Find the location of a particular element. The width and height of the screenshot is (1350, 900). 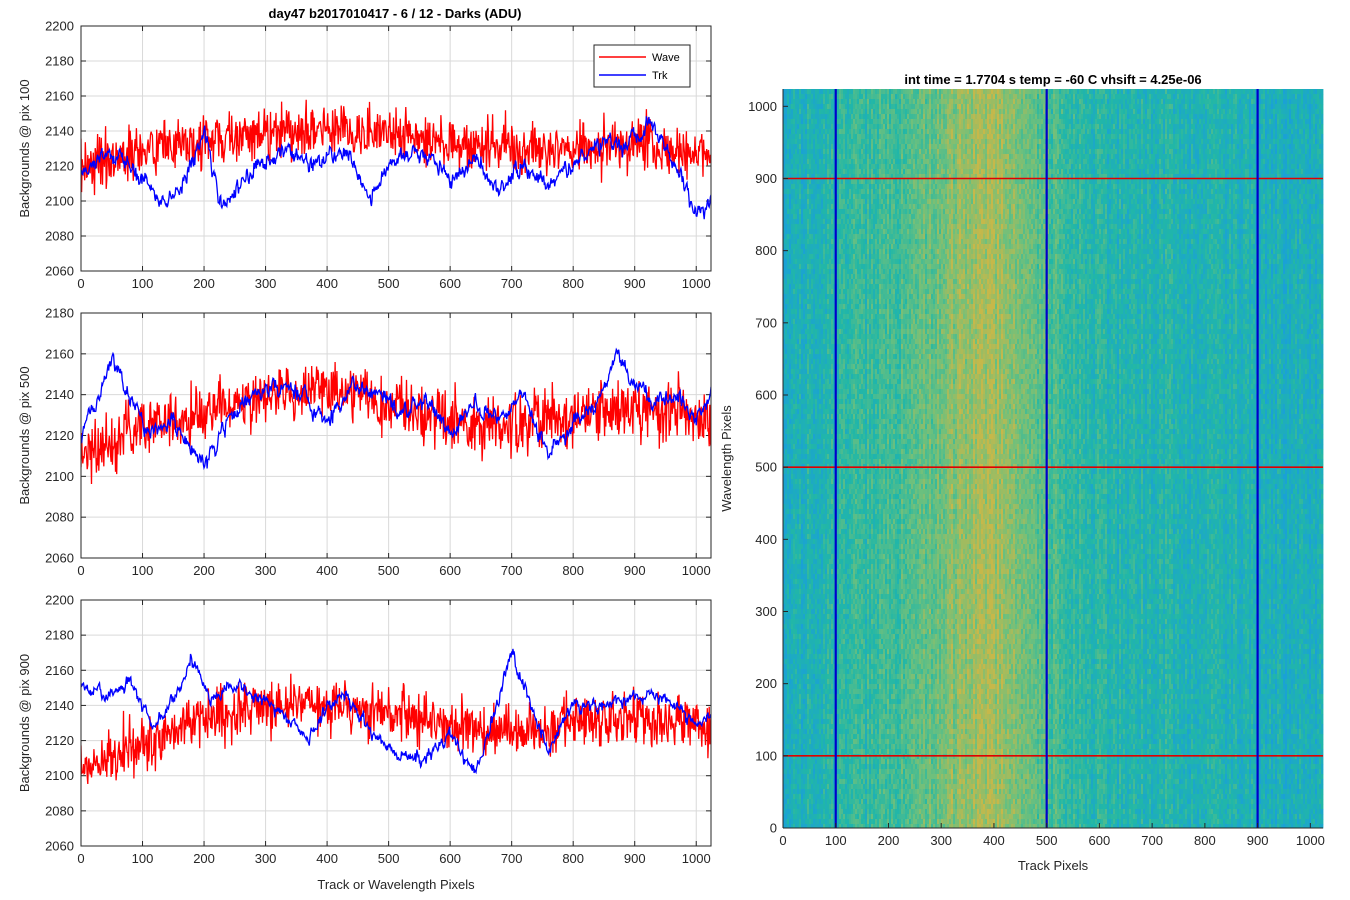

x-axis-label: Track Pixels is located at coordinates (1053, 865).